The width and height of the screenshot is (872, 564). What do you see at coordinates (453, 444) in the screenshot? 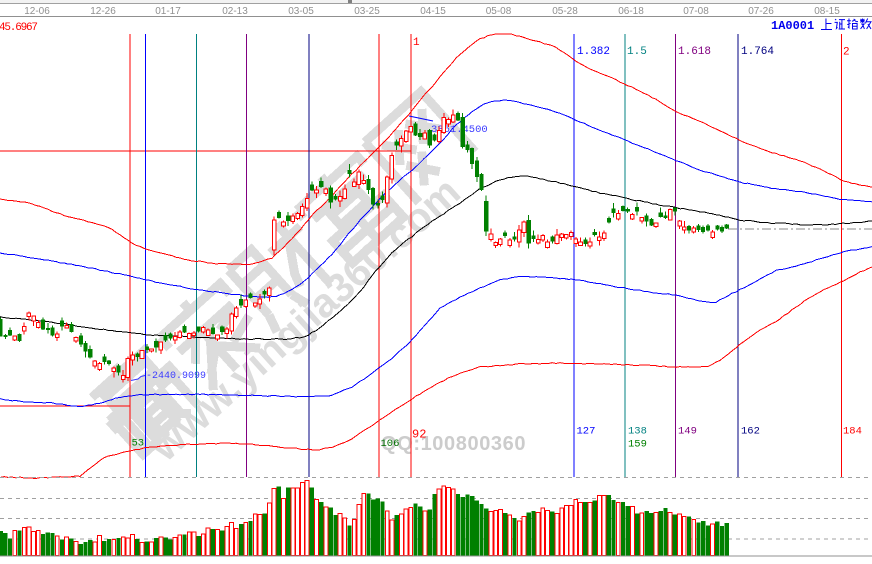
I see `svg-text: QQ:100800360` at bounding box center [453, 444].